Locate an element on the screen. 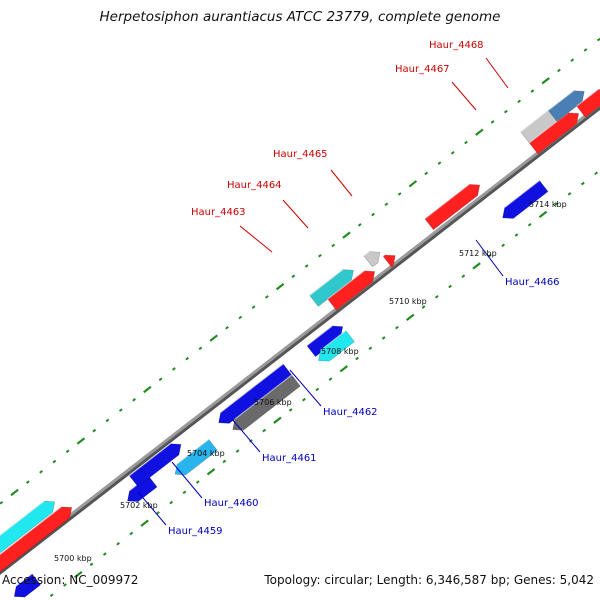 Image resolution: width=600 pixels, height=600 pixels. scale-label-5714: 5714 kbp is located at coordinates (548, 204).